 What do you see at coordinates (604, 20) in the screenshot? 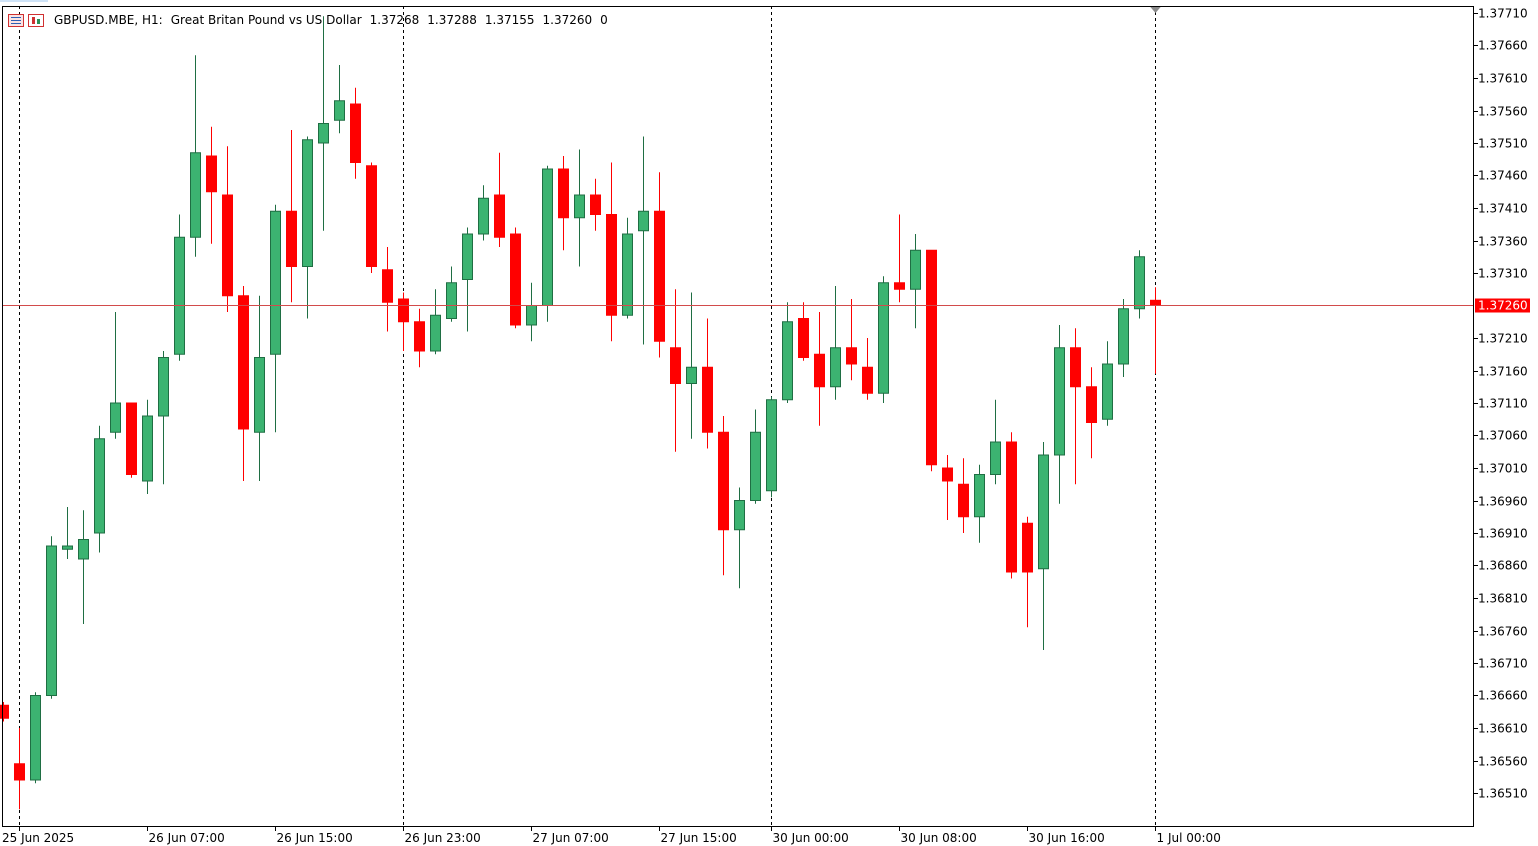
I see `ohlc-volume: 0` at bounding box center [604, 20].